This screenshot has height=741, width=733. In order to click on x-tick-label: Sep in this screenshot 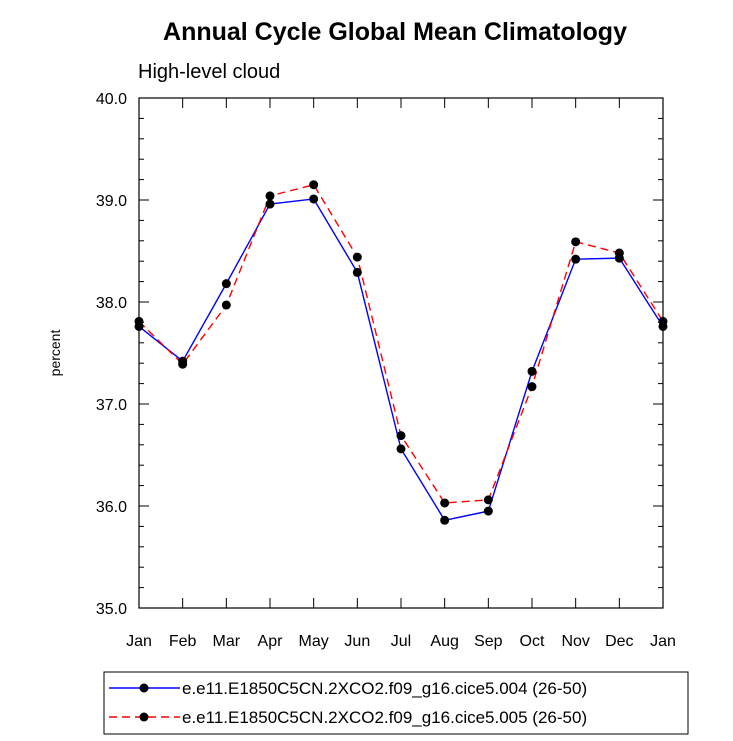, I will do `click(488, 641)`.